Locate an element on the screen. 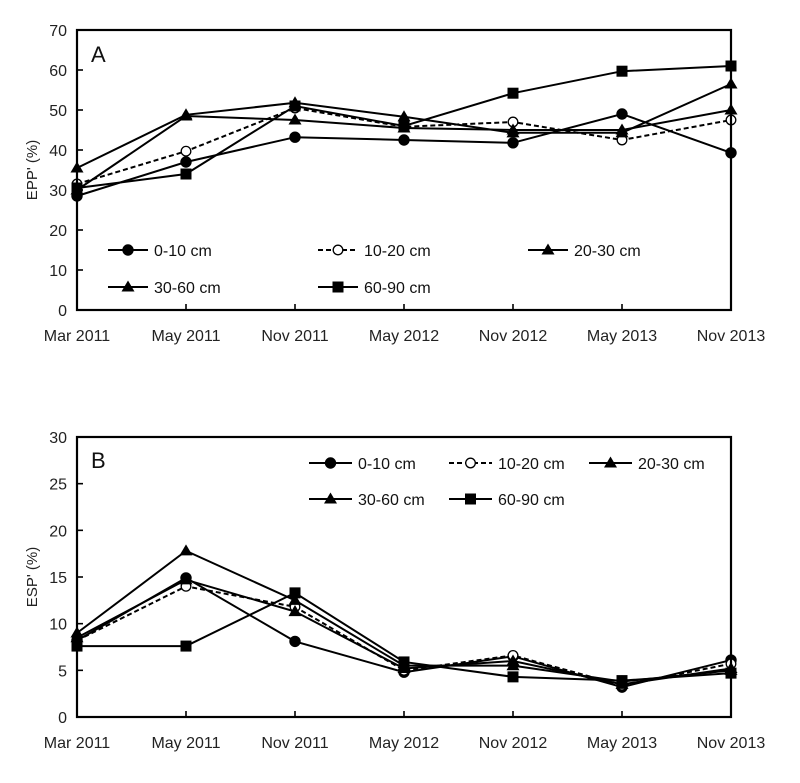  y-axis-title-a: EPP' (%) is located at coordinates (32, 170).